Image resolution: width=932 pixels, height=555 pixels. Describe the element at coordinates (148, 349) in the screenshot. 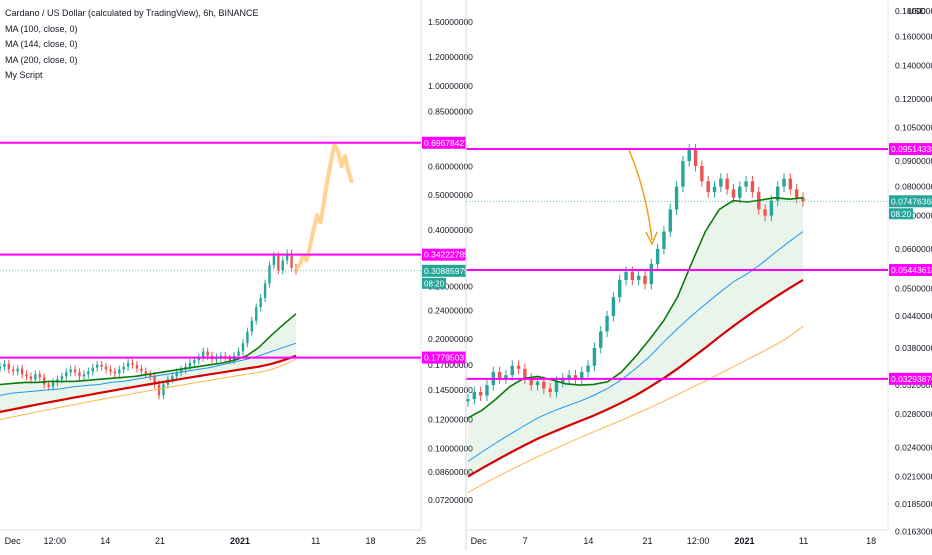

I see `ma-100-line` at that location.